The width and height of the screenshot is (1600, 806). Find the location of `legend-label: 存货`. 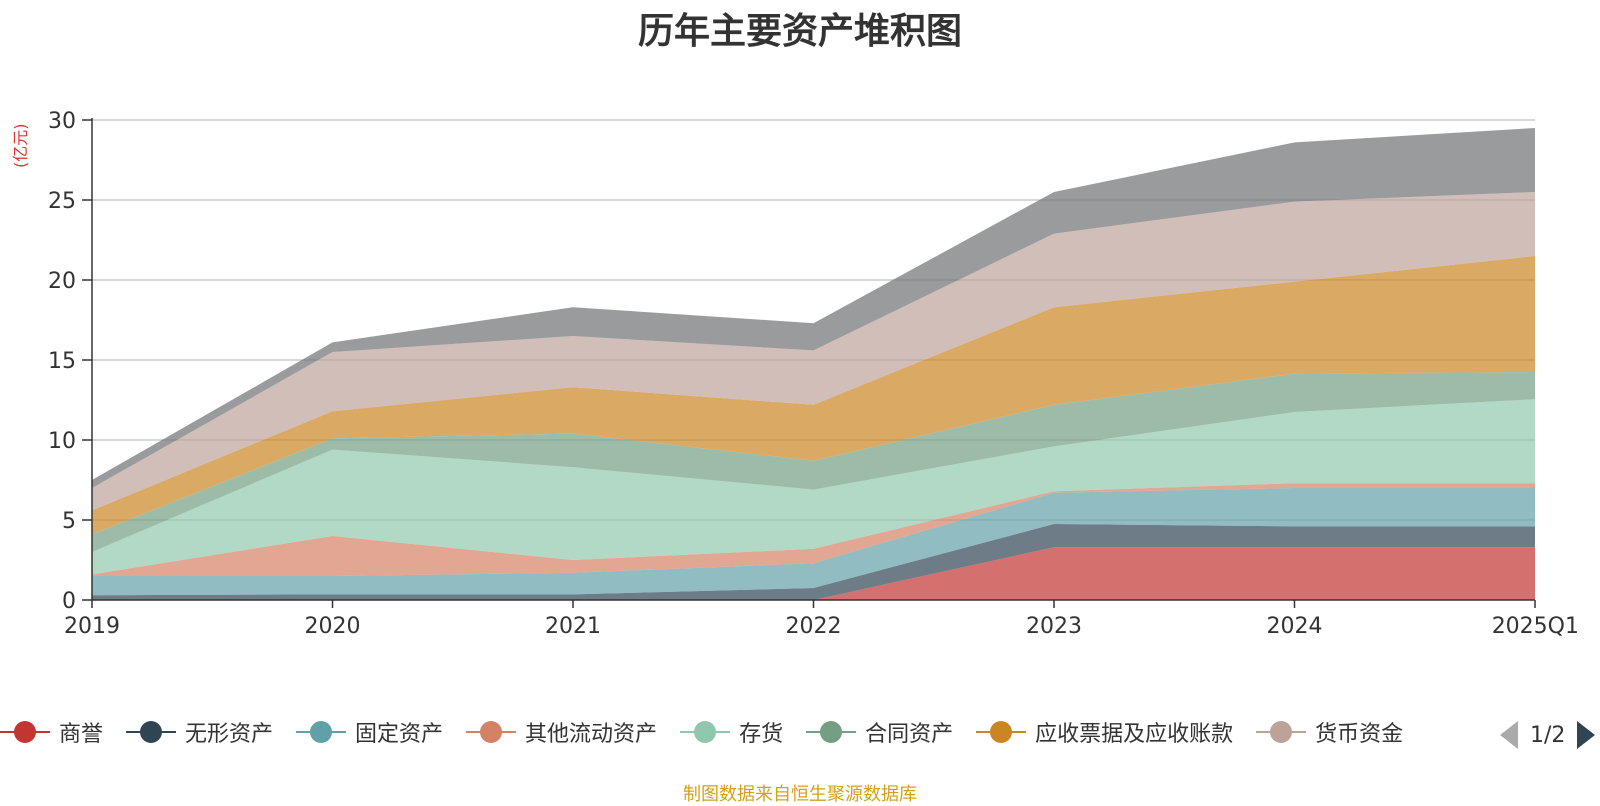

legend-label: 存货 is located at coordinates (761, 734).